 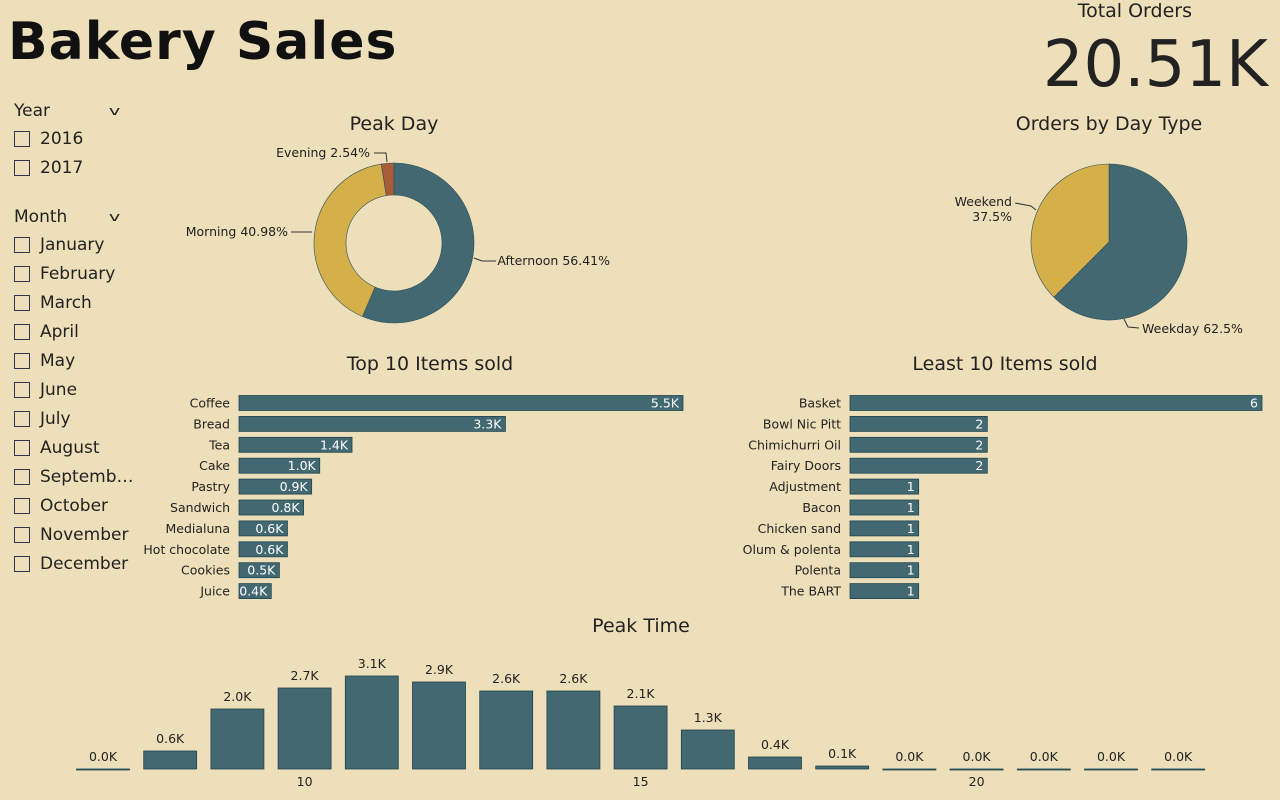 I want to click on pie-slice-evening, so click(x=387, y=179).